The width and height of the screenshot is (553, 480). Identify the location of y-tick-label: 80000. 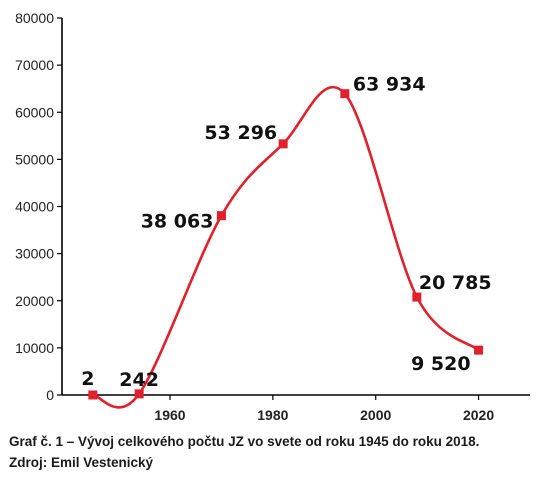
(34, 18).